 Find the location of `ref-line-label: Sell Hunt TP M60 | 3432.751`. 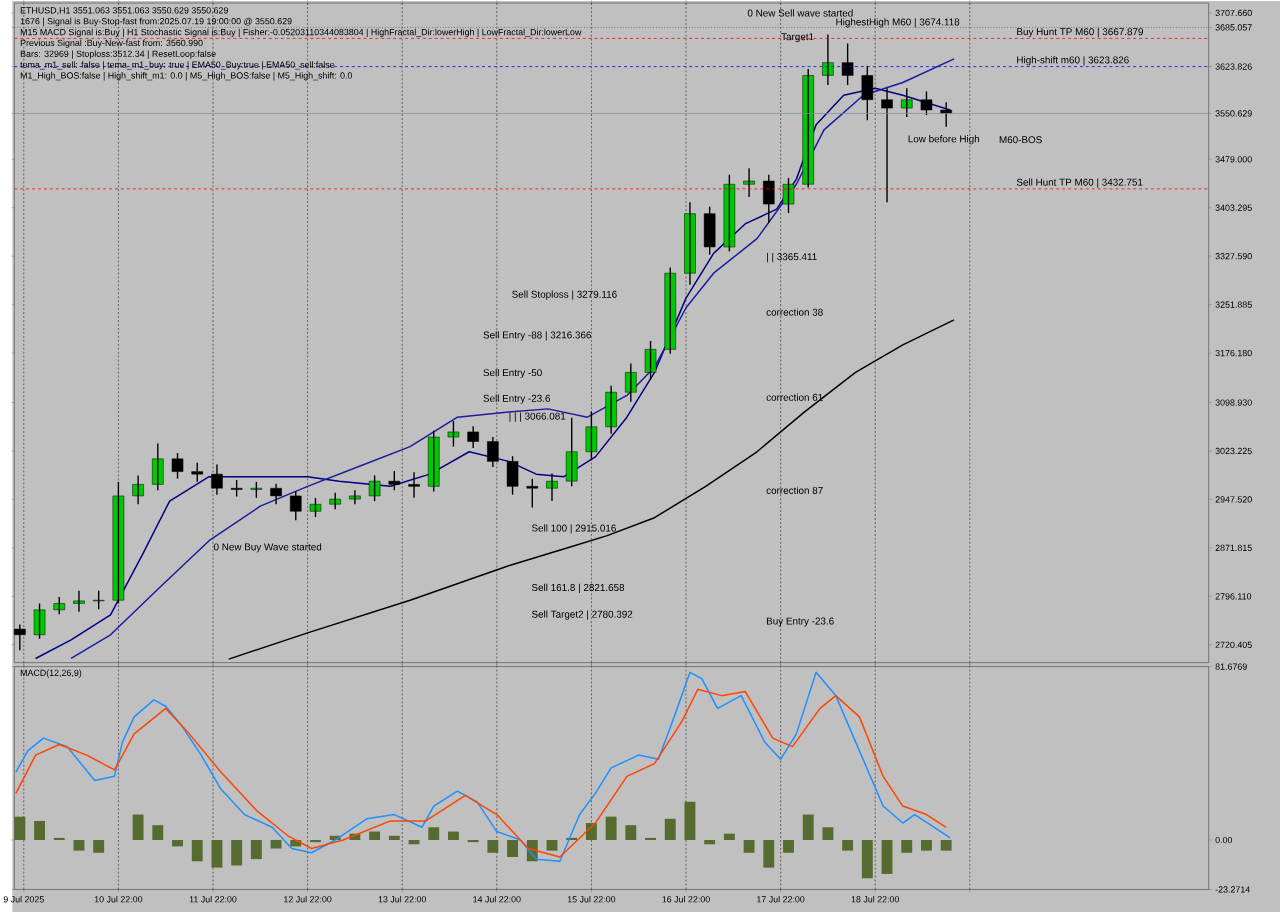

ref-line-label: Sell Hunt TP M60 | 3432.751 is located at coordinates (1079, 183).